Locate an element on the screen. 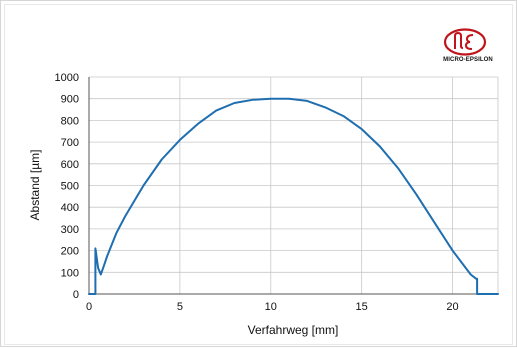  brand-name: MICRO-EPSILON is located at coordinates (468, 60).